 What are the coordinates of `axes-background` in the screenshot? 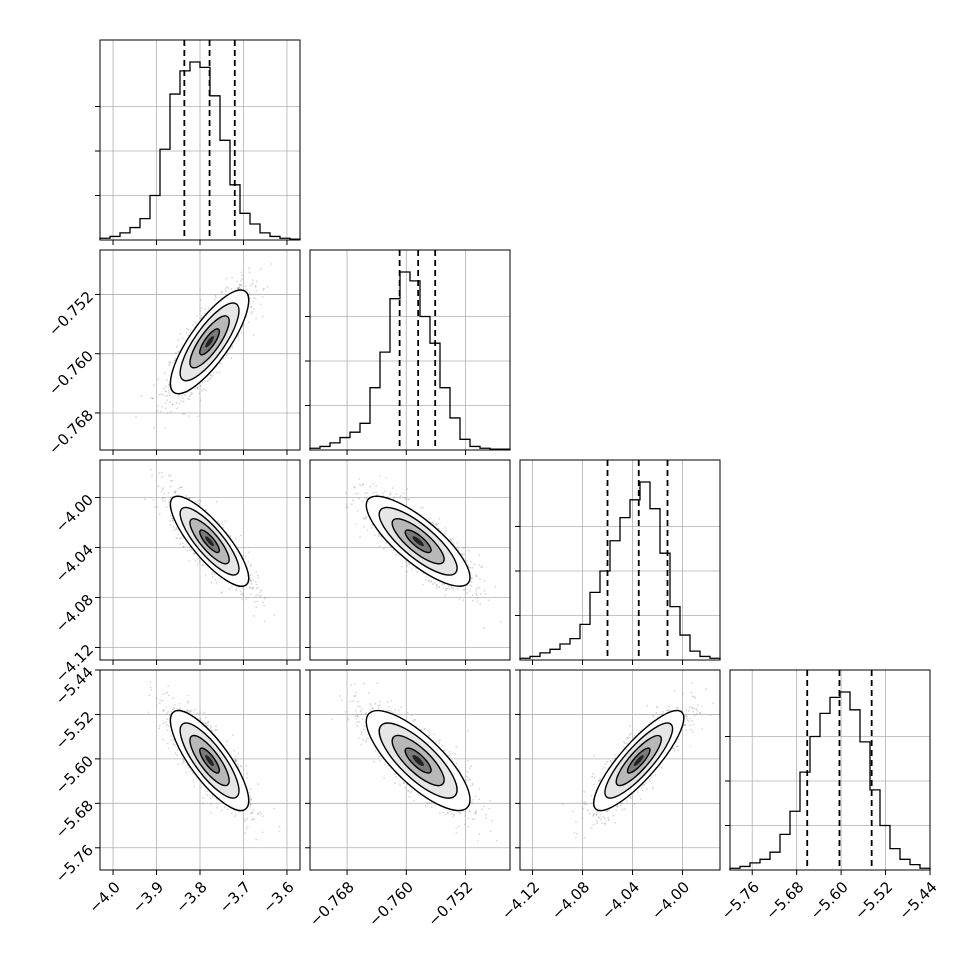 It's located at (620, 560).